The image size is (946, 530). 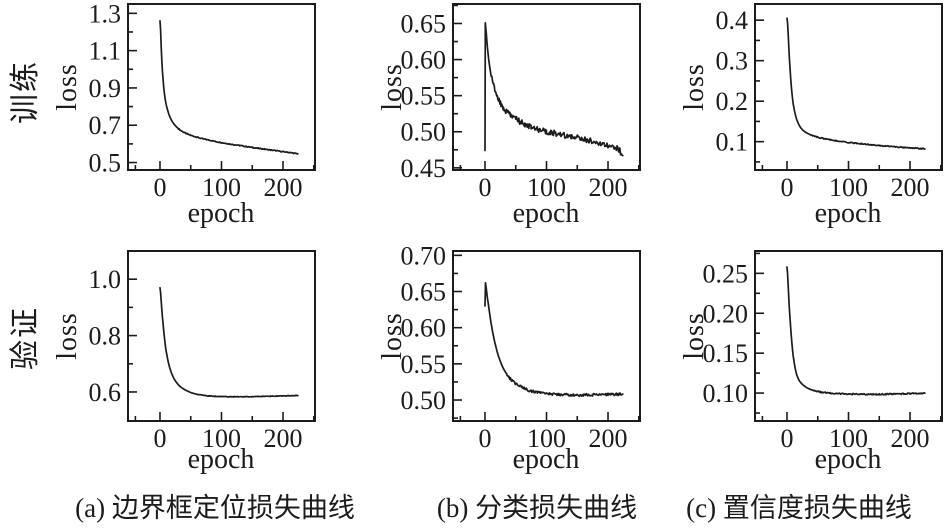 I want to click on subplot-train-conf-loss: loss 0 100 200 0.1 0.2 0.3 0.4 epoch, so click(x=811, y=120).